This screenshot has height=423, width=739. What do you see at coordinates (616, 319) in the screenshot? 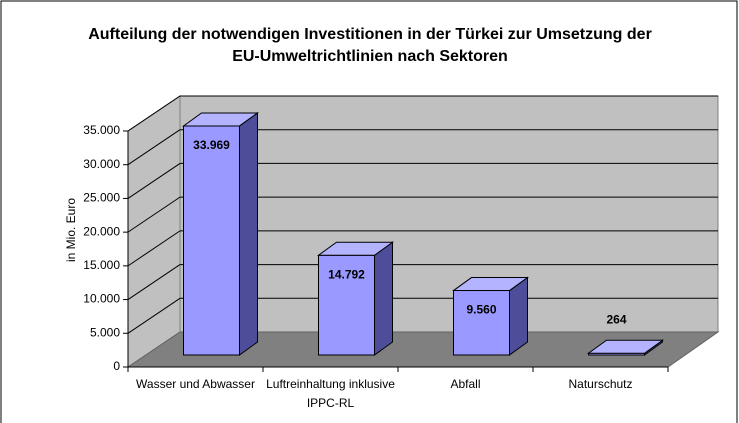
I see `data-label: 264` at bounding box center [616, 319].